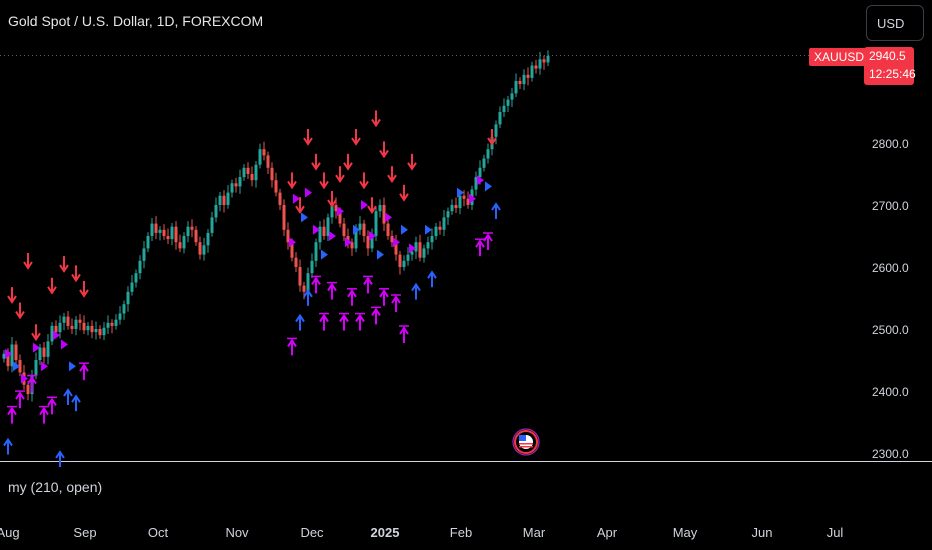  What do you see at coordinates (526, 442) in the screenshot?
I see `us-flag-event-icon` at bounding box center [526, 442].